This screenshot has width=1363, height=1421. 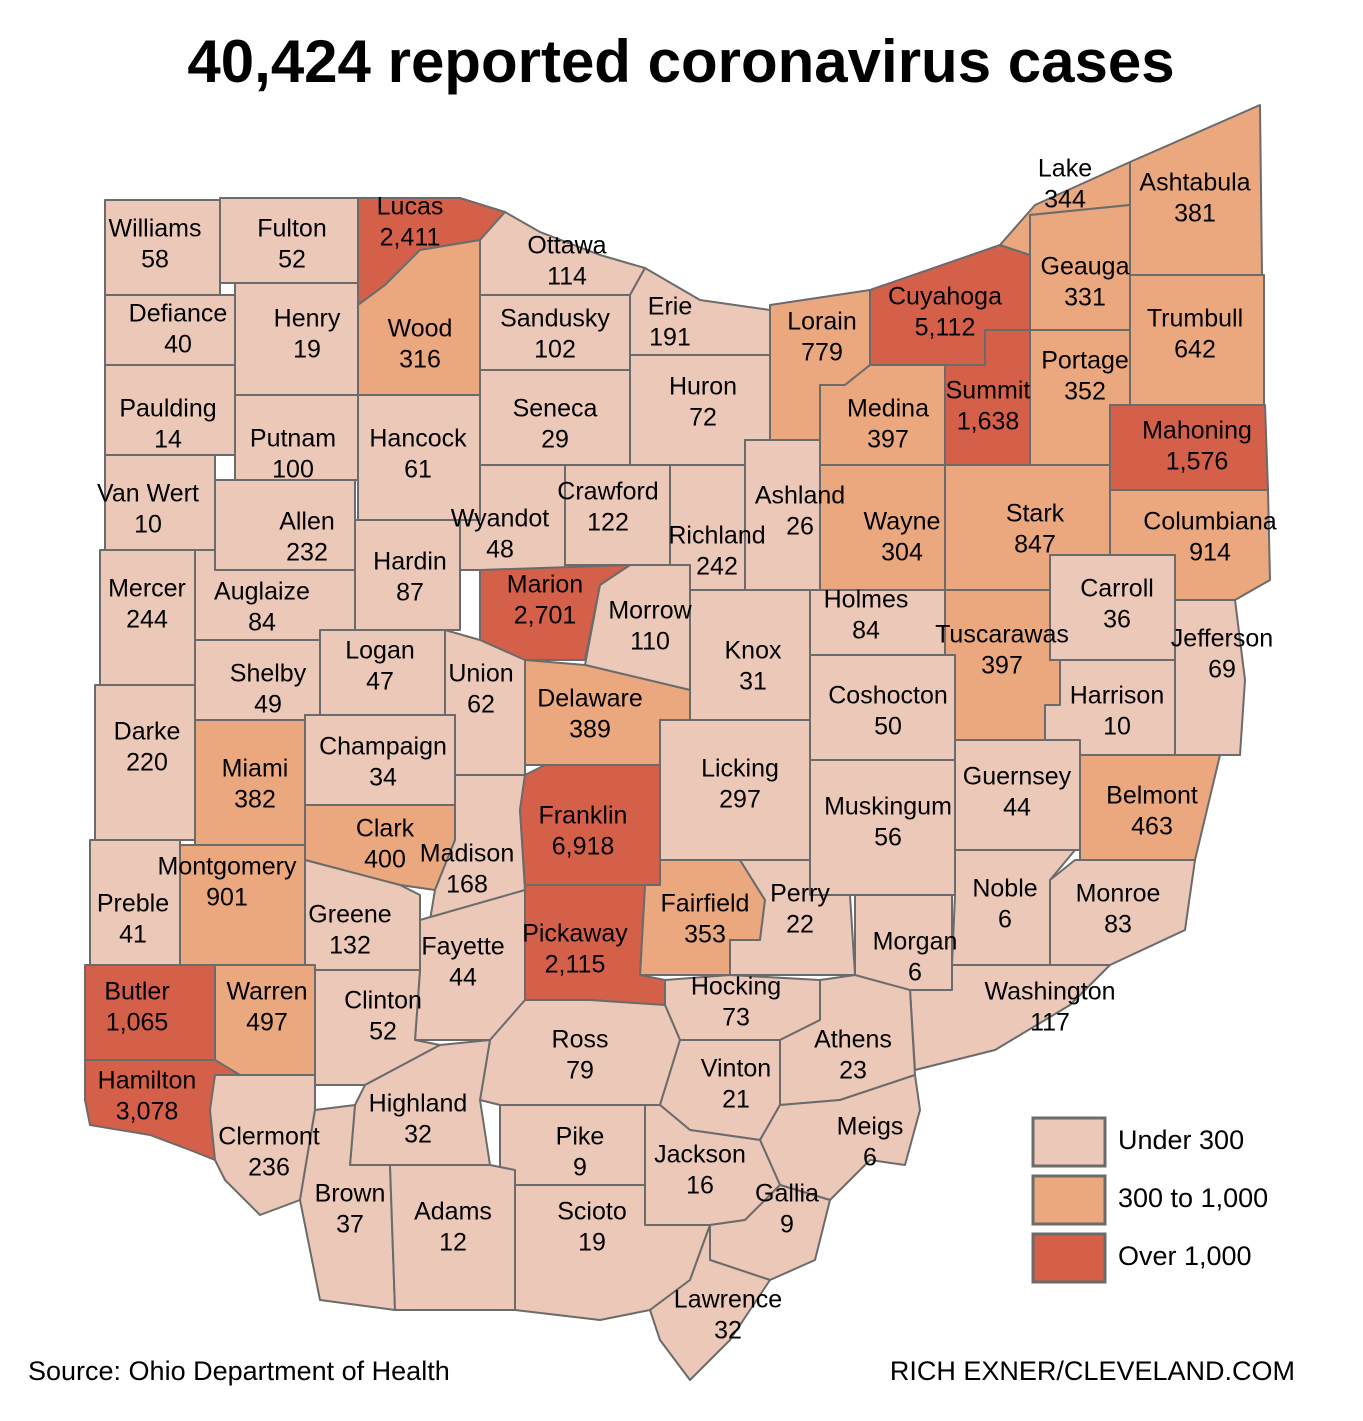 What do you see at coordinates (555, 319) in the screenshot?
I see `county-name: Sandusky` at bounding box center [555, 319].